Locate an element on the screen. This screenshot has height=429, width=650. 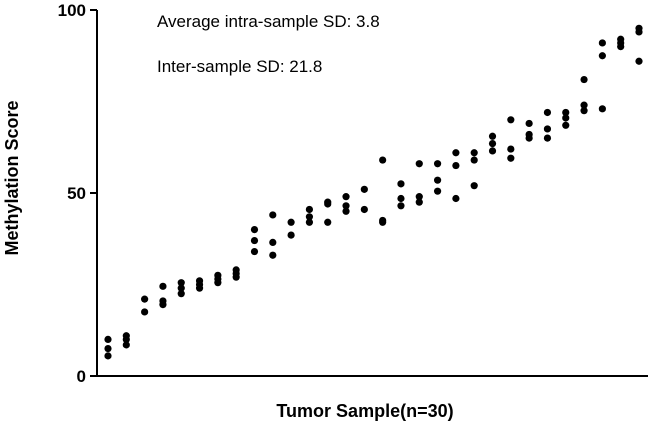
y-tick-label-50: 50 is located at coordinates (76, 193).